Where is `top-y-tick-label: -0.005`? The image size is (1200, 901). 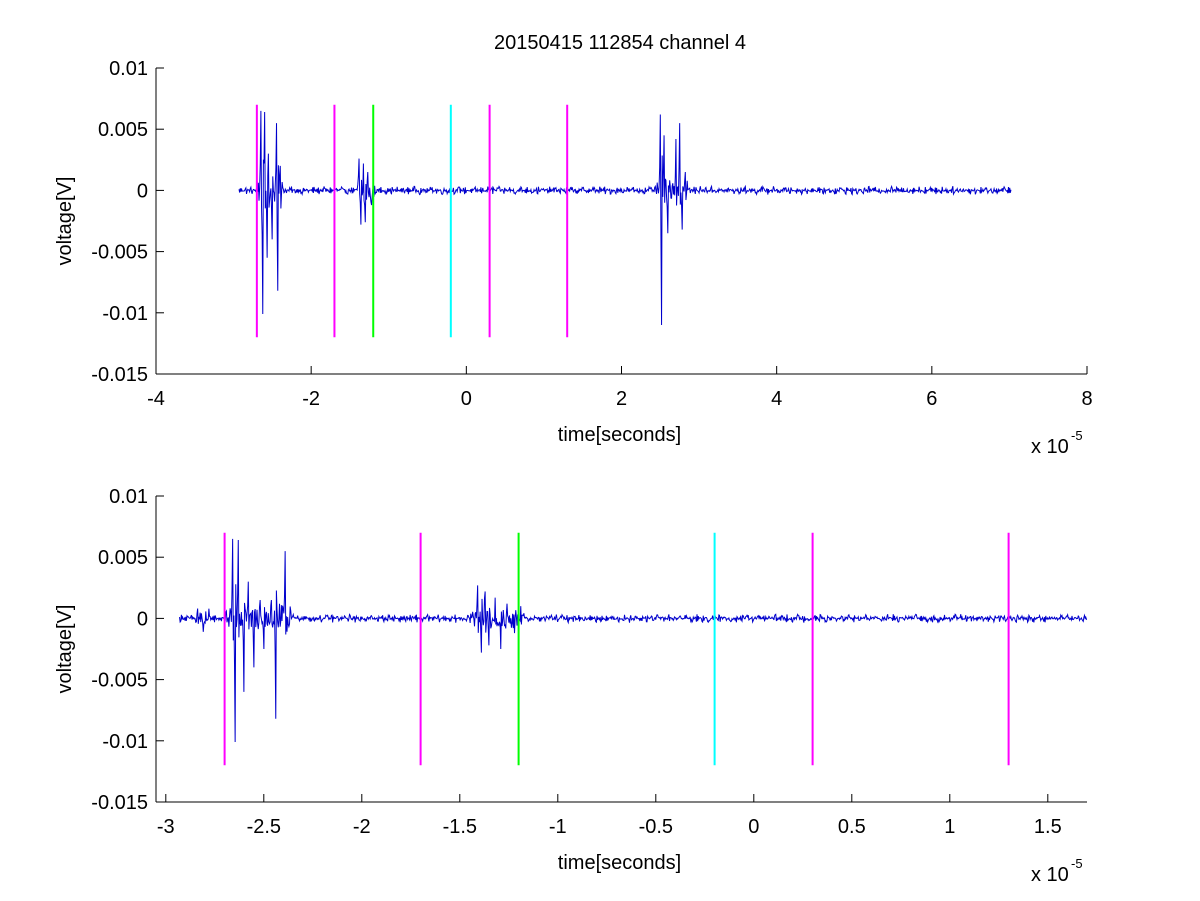
top-y-tick-label: -0.005 is located at coordinates (119, 253).